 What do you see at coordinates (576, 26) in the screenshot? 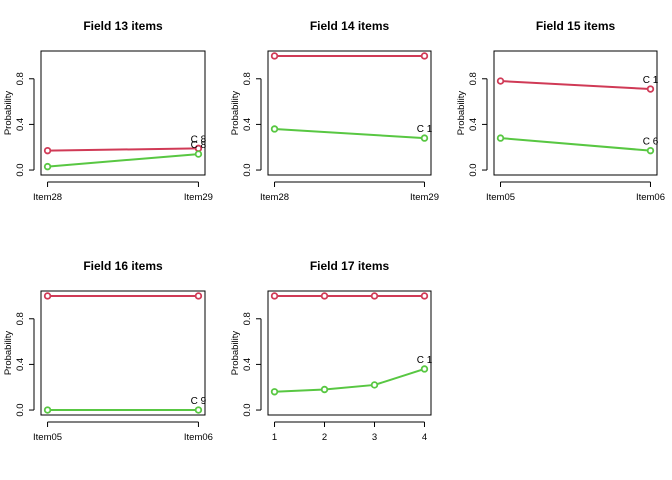
I see `chart-title: Field 15 items` at bounding box center [576, 26].